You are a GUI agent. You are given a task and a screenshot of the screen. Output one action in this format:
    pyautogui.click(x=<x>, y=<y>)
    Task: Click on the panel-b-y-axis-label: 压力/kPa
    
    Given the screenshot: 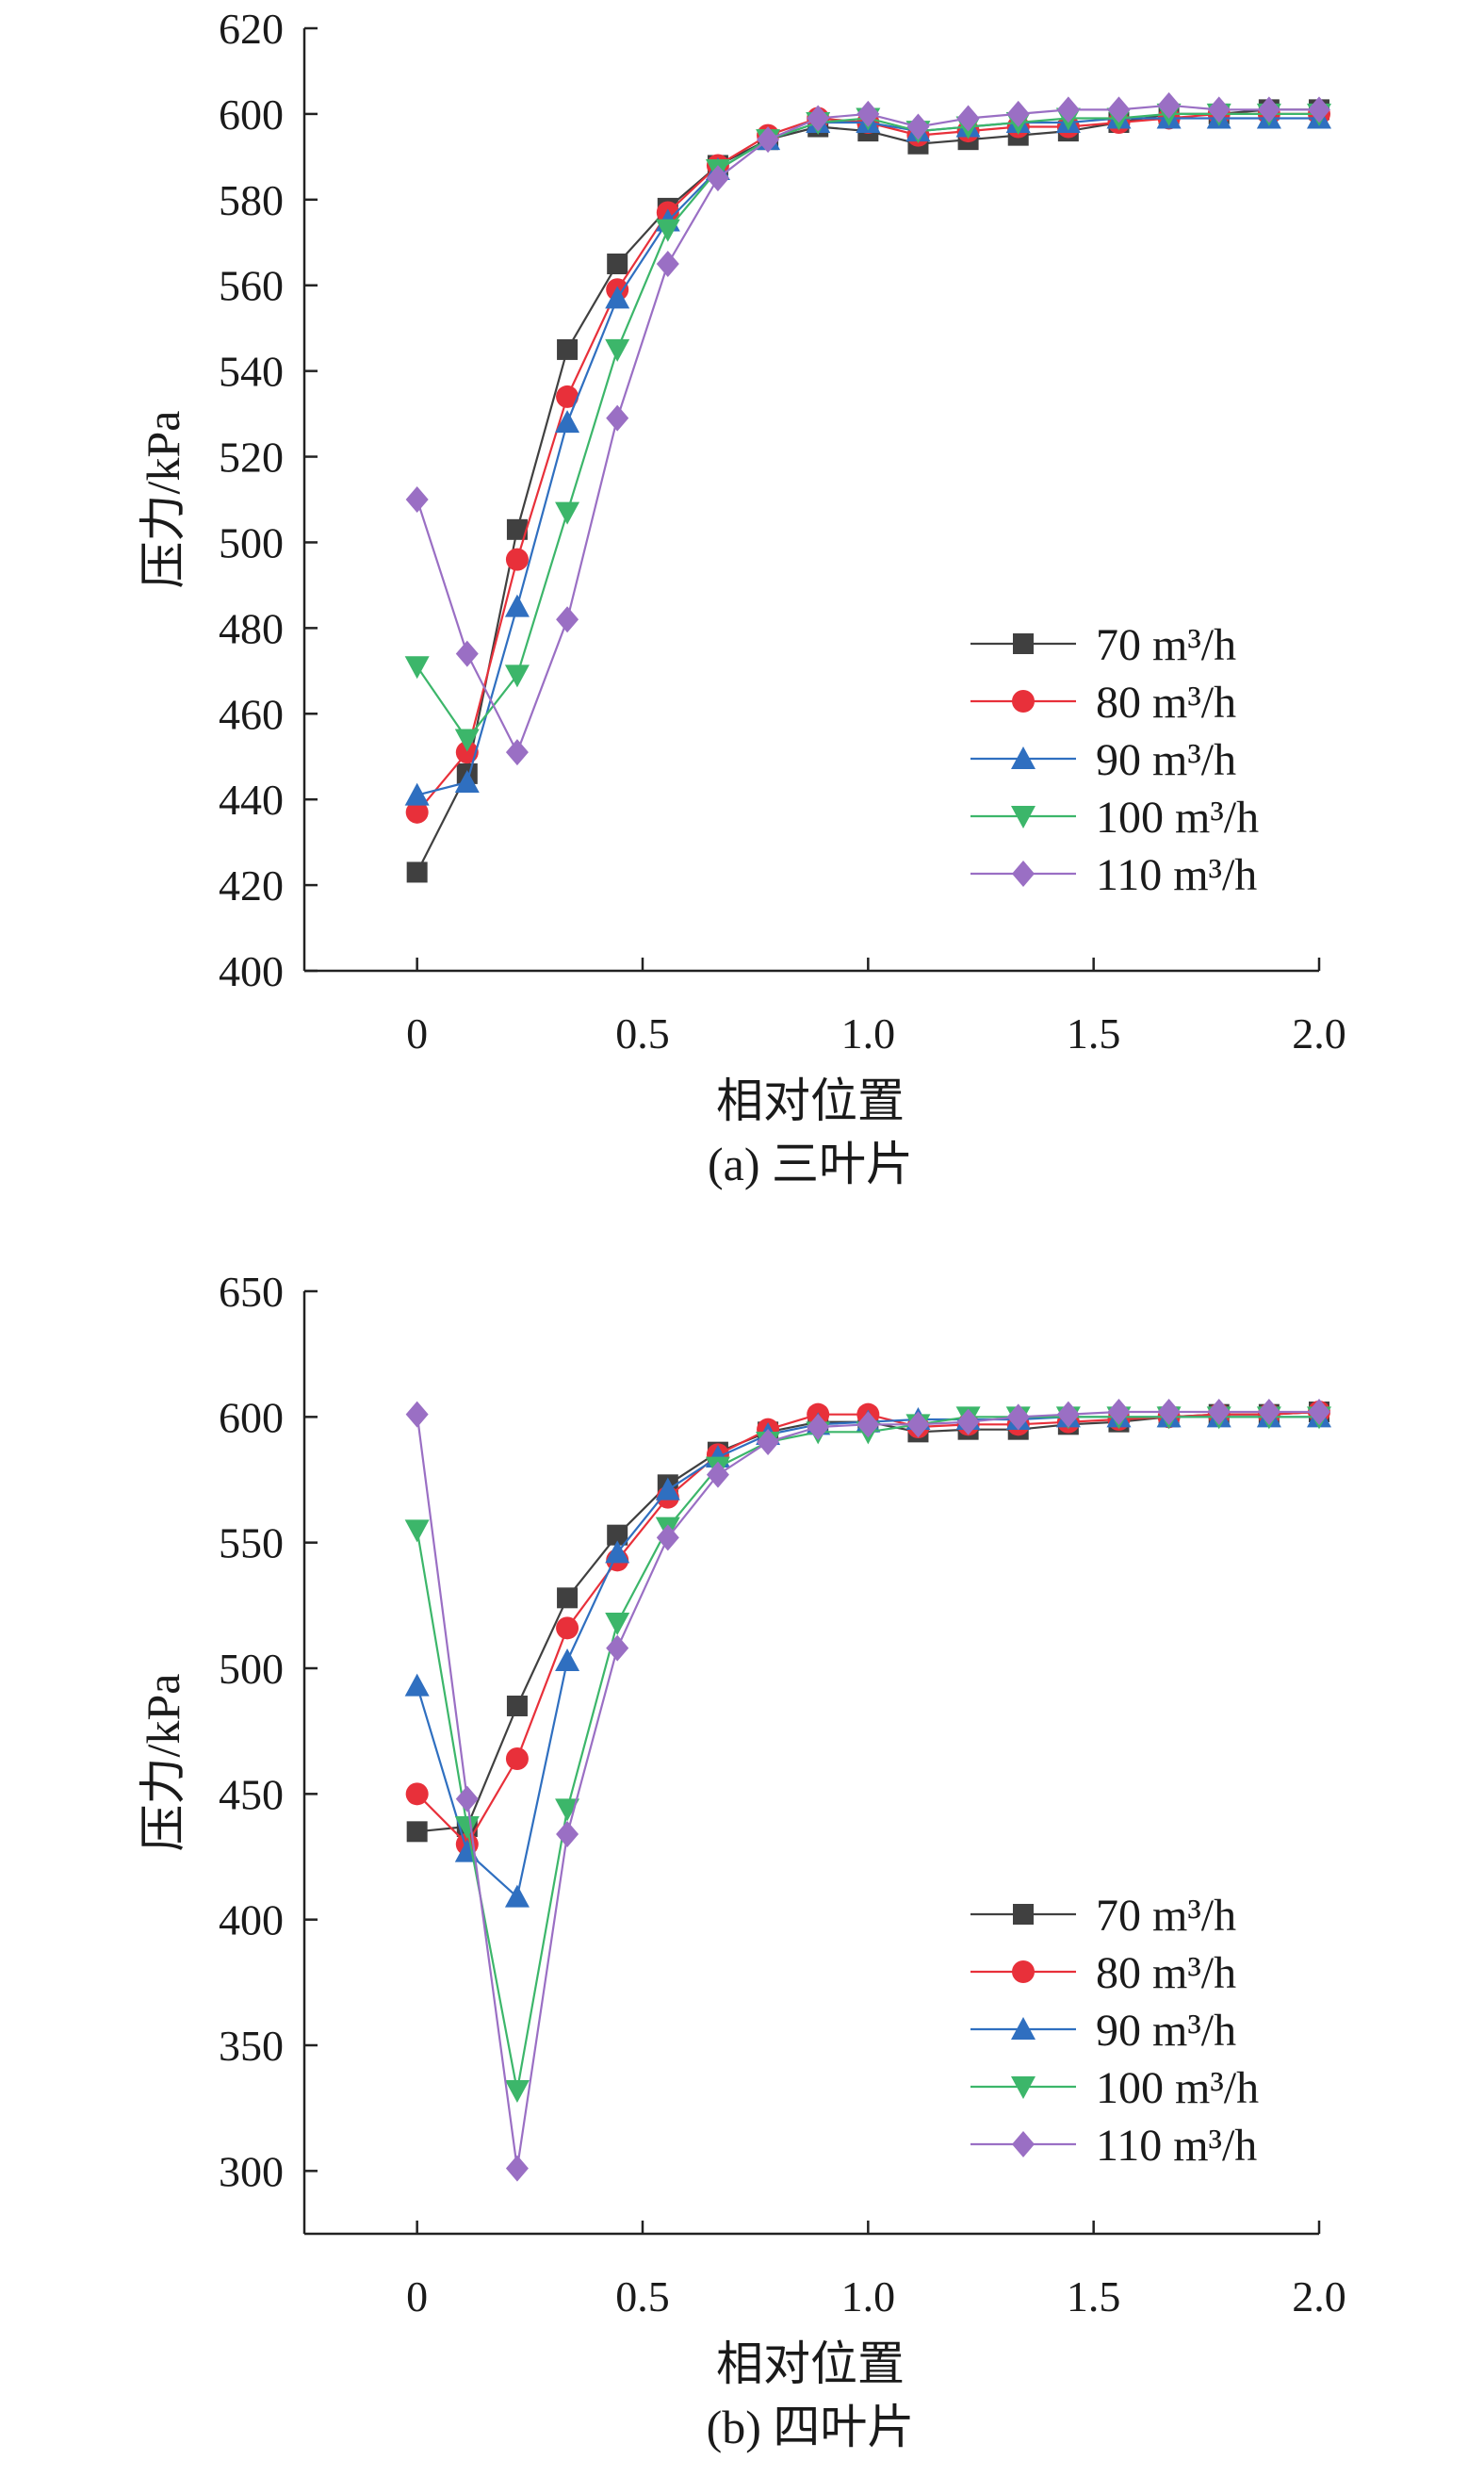 What is the action you would take?
    pyautogui.click(x=163, y=1763)
    